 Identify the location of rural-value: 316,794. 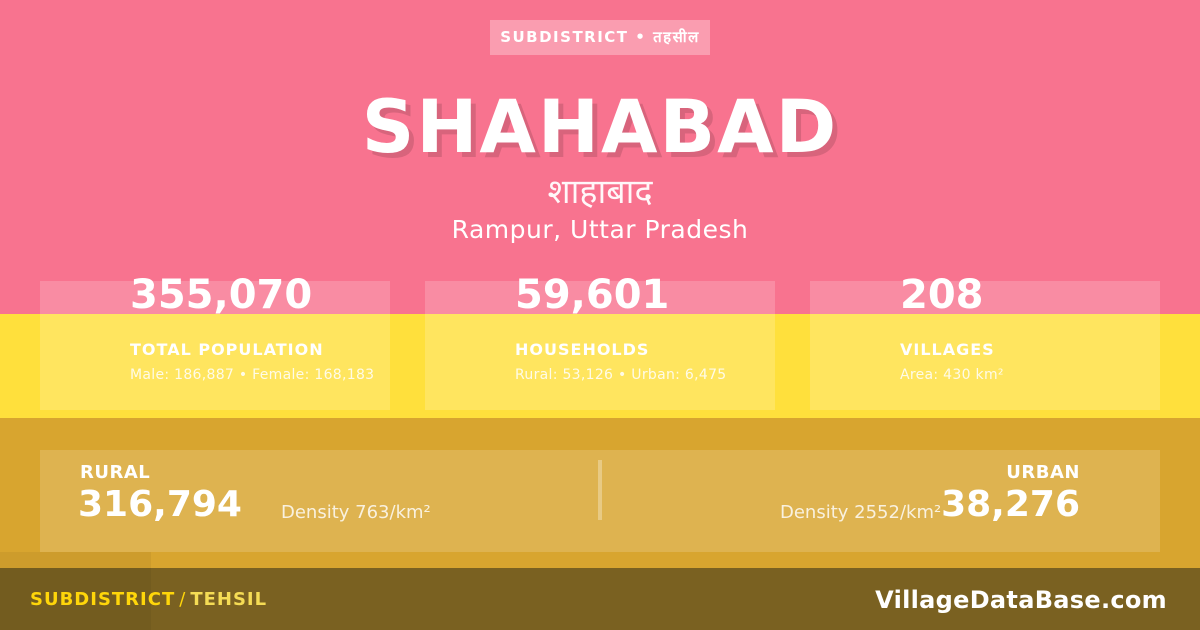
(160, 504).